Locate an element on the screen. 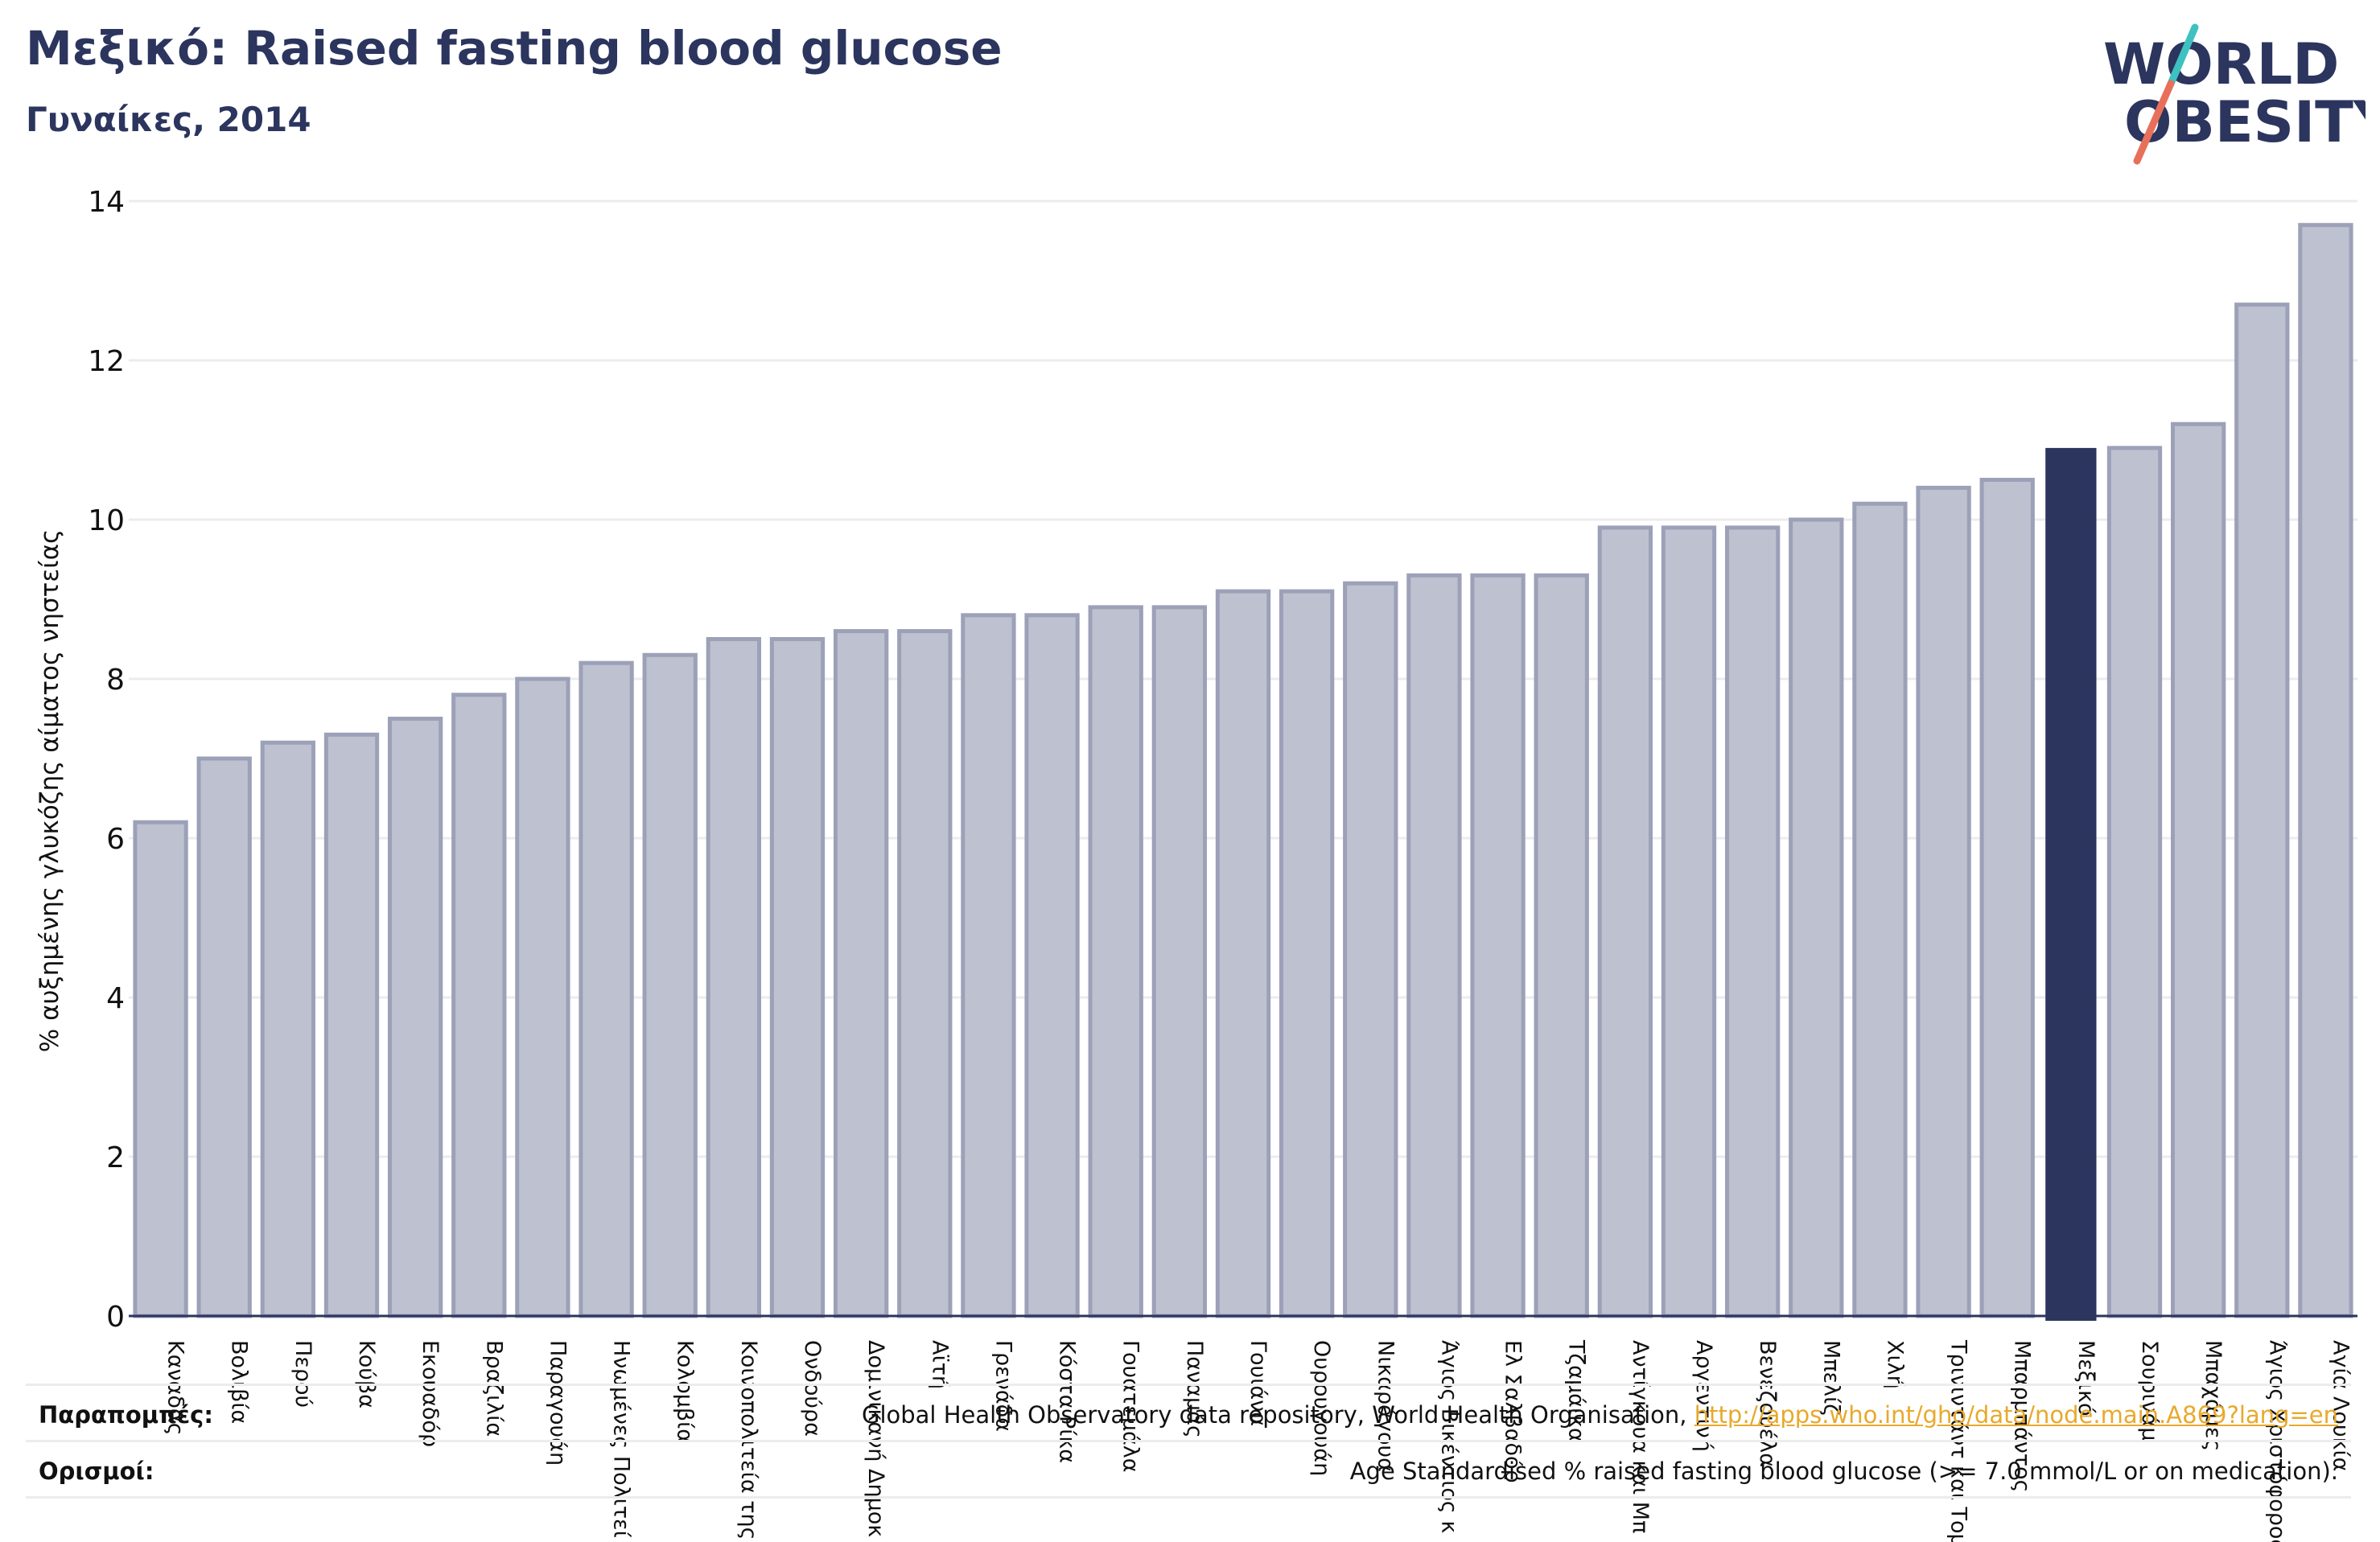 The image size is (2380, 1542). x-tick-label: Νικαράγουα is located at coordinates (1385, 1406).